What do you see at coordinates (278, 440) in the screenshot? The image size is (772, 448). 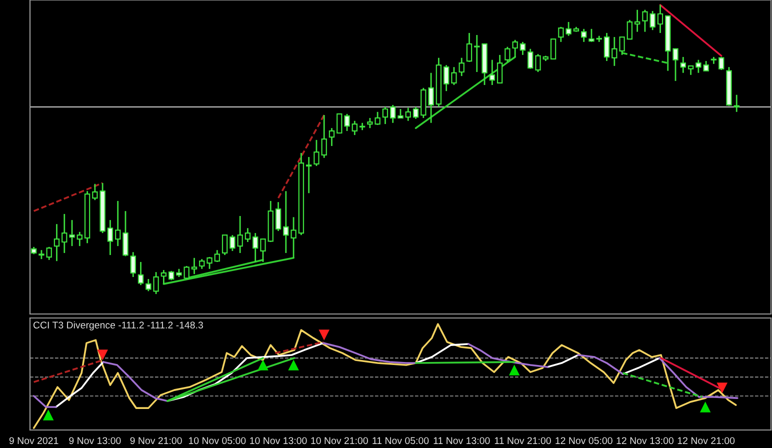 I see `x-tick-label: 10 Nov 13:00` at bounding box center [278, 440].